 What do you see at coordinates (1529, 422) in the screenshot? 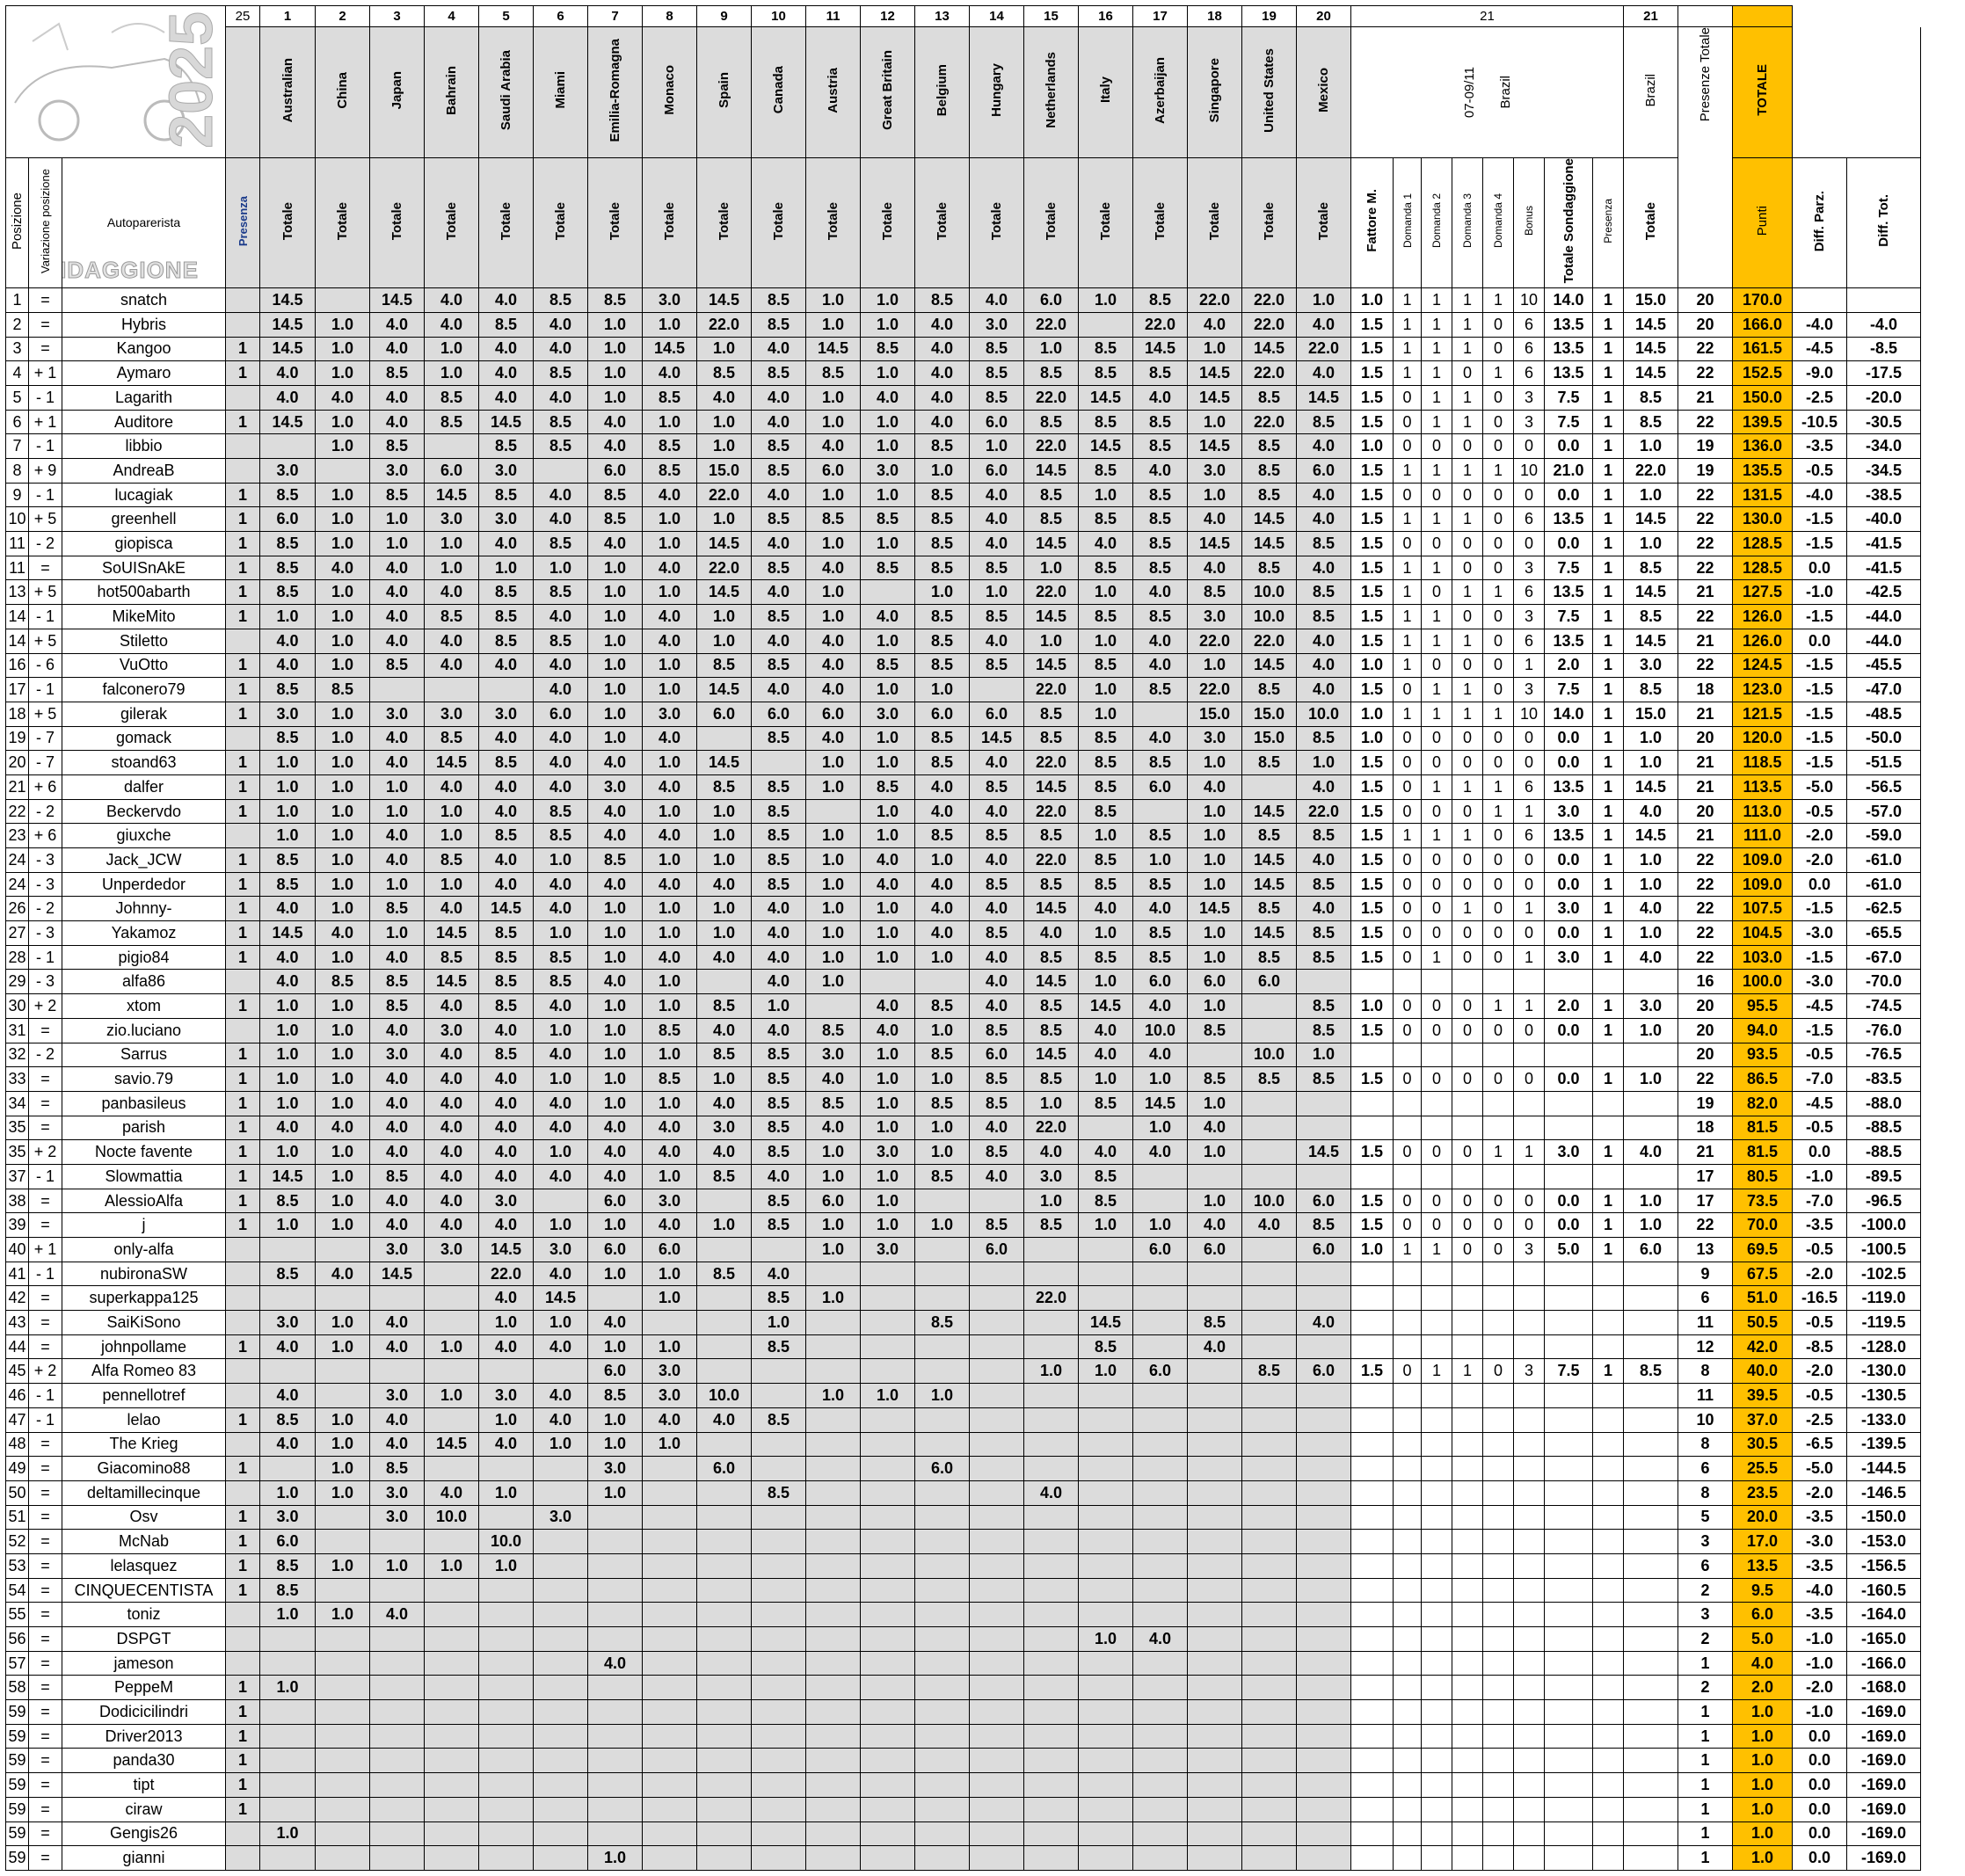
I see `sondaggione-value: 3` at bounding box center [1529, 422].